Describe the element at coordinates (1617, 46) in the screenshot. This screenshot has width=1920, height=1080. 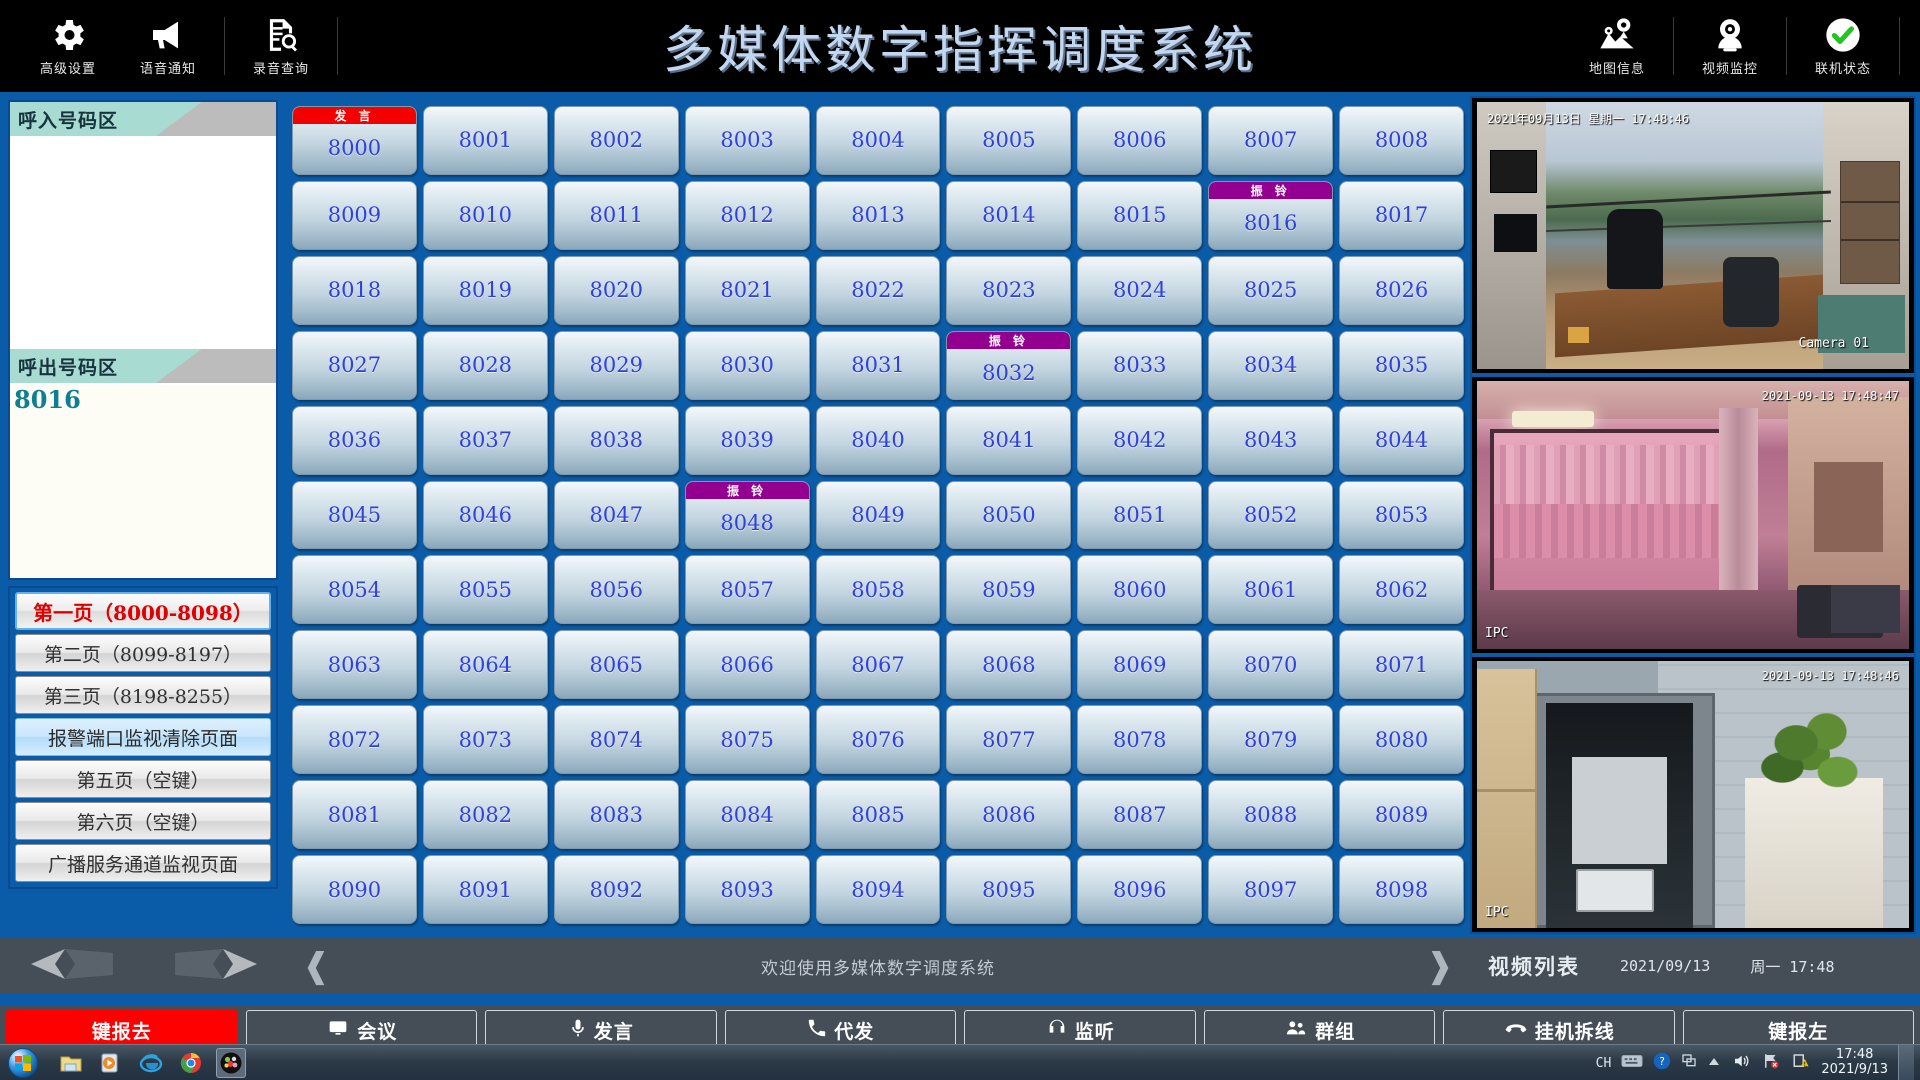
I see `map-info-button: 地图信息` at that location.